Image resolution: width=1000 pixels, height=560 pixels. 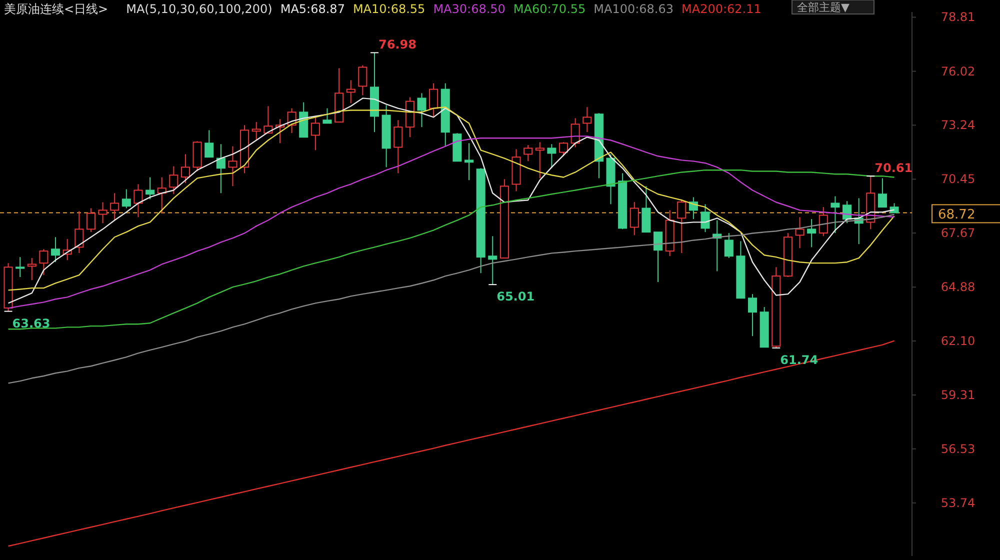 I want to click on y-tick-label: 67.67, so click(x=958, y=233).